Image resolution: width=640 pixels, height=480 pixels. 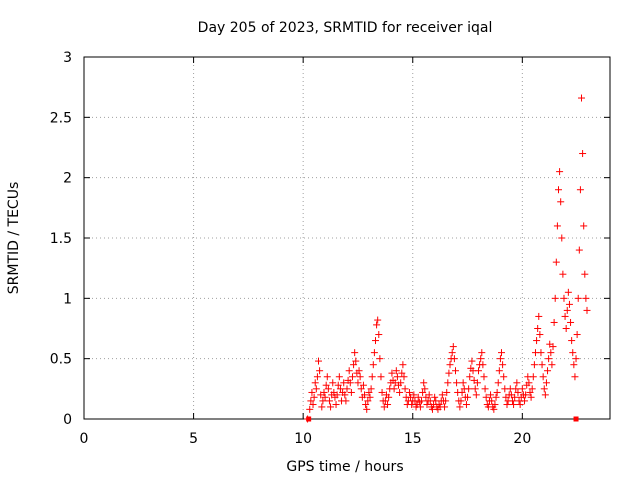 What do you see at coordinates (61, 239) in the screenshot?
I see `y-tick-label: 1.5` at bounding box center [61, 239].